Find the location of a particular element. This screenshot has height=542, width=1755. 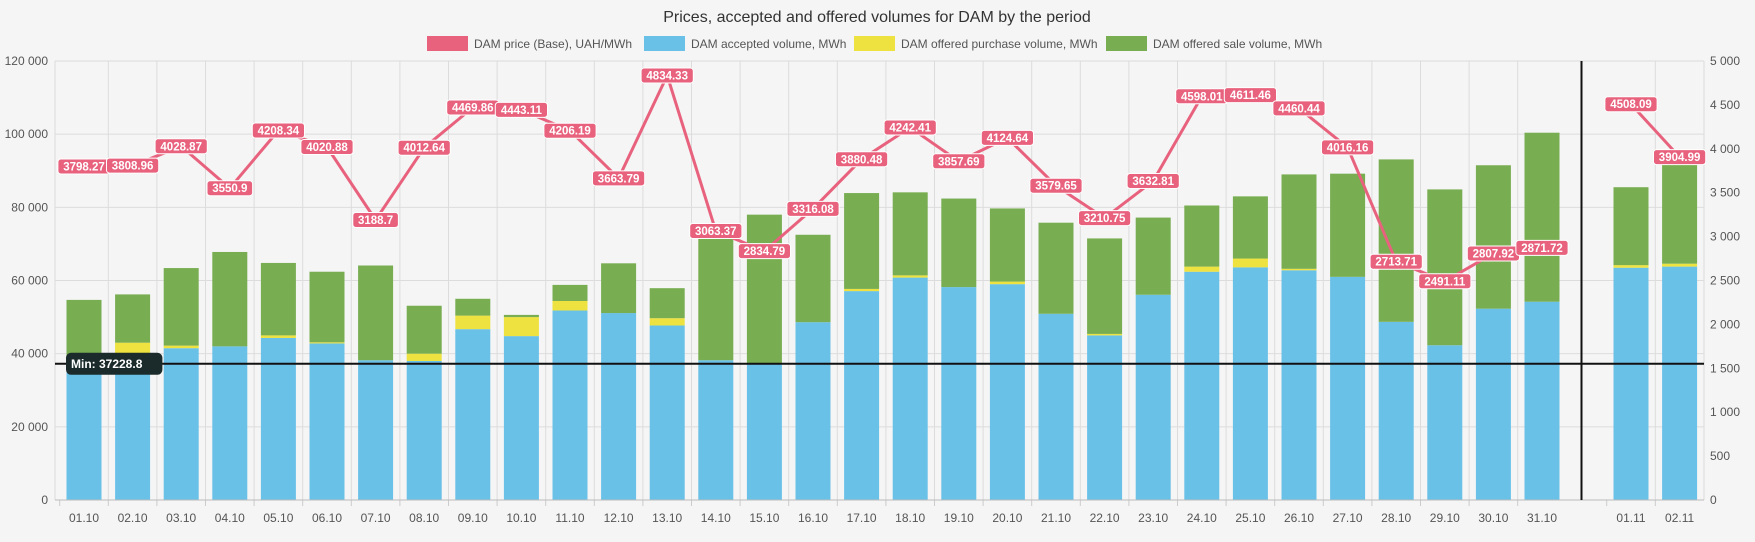

price-data-label: 3063.37 is located at coordinates (716, 231).